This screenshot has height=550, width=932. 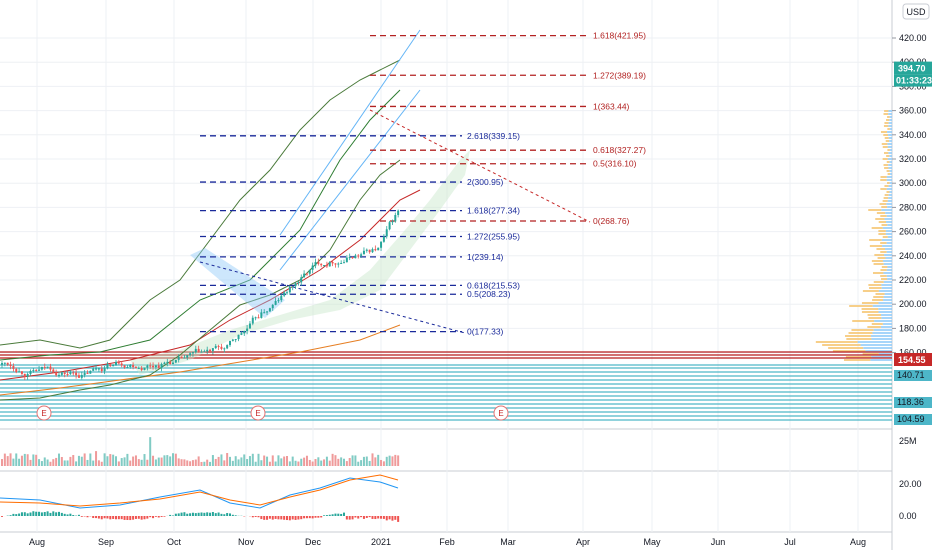 I want to click on volume-axis-label: 25M, so click(x=908, y=441).